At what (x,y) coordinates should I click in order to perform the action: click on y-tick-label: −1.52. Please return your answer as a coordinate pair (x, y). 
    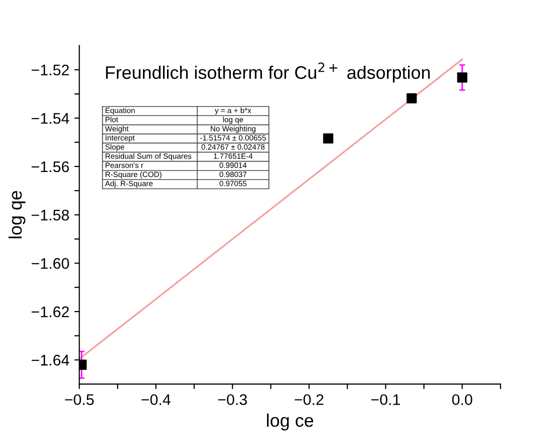
    Looking at the image, I should click on (50, 70).